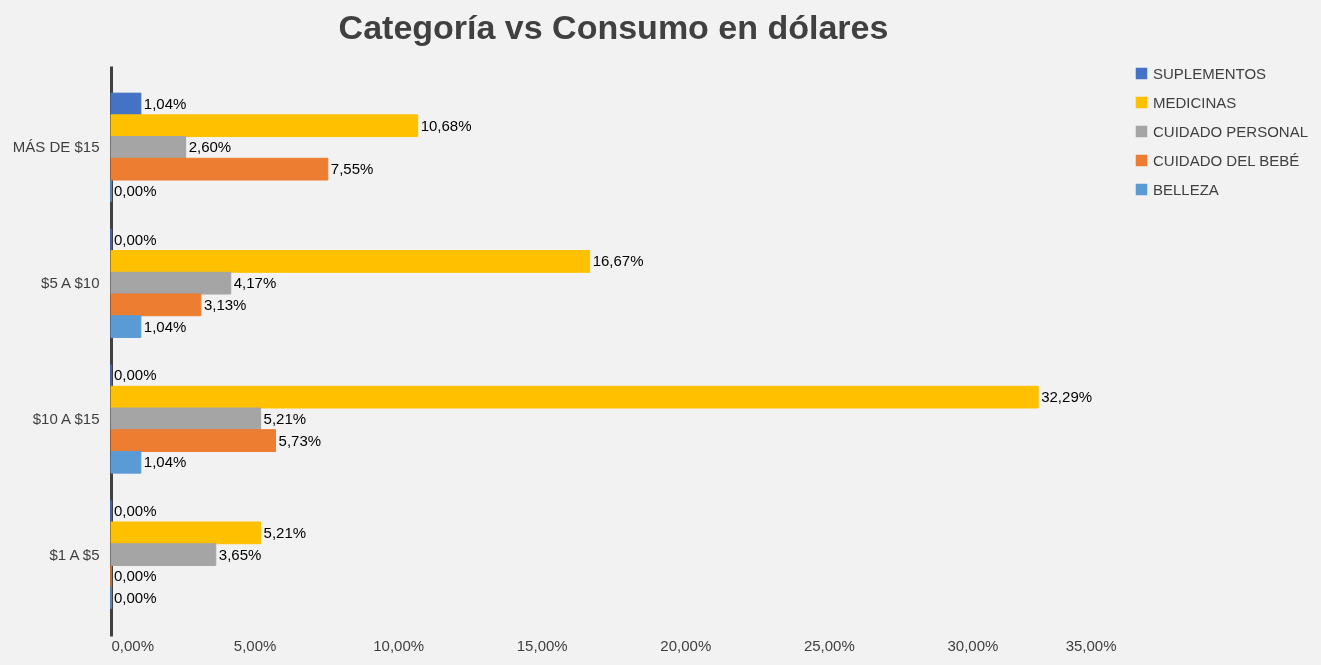  Describe the element at coordinates (973, 645) in the screenshot. I see `x-tick-label: 30,00%` at that location.